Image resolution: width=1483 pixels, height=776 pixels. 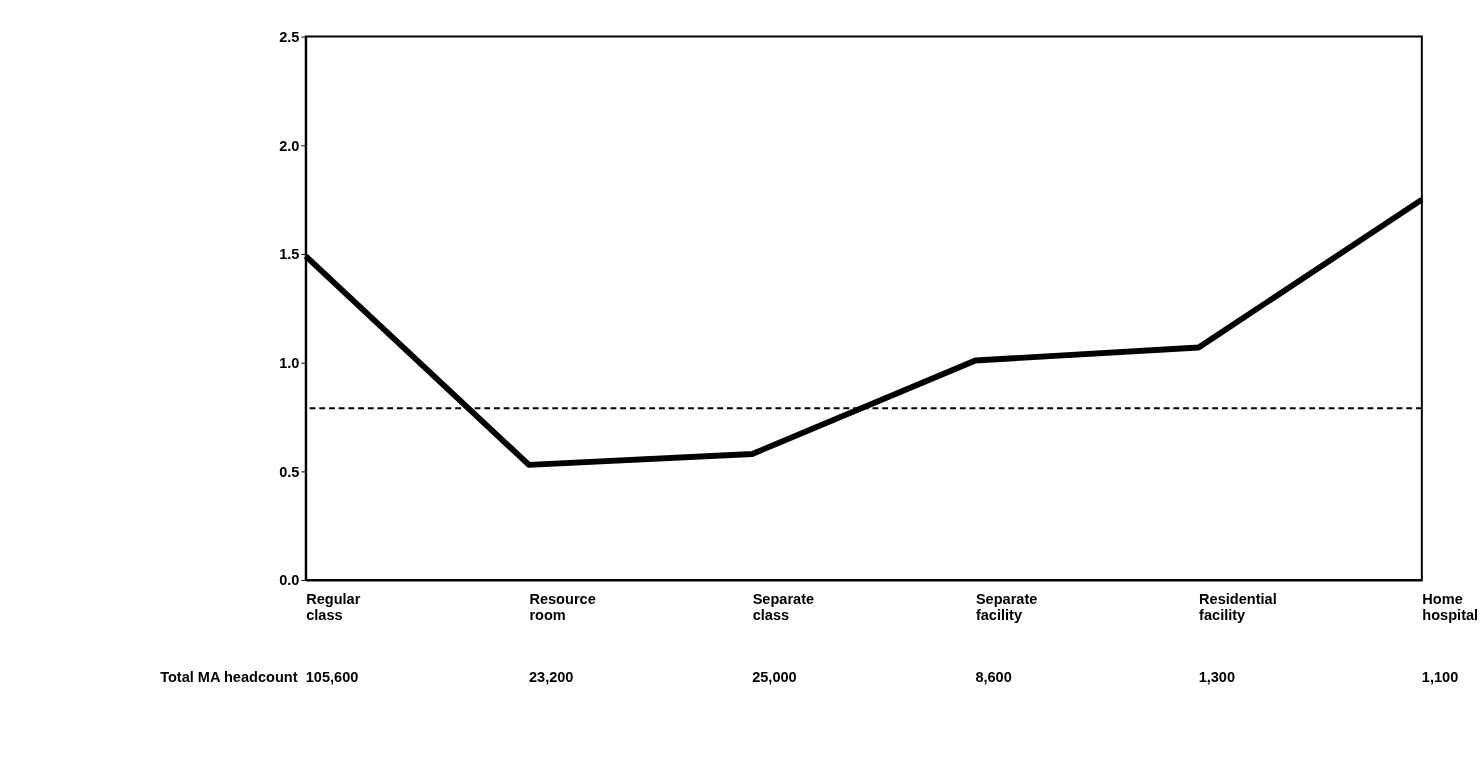 What do you see at coordinates (332, 677) in the screenshot?
I see `text: 105,600` at bounding box center [332, 677].